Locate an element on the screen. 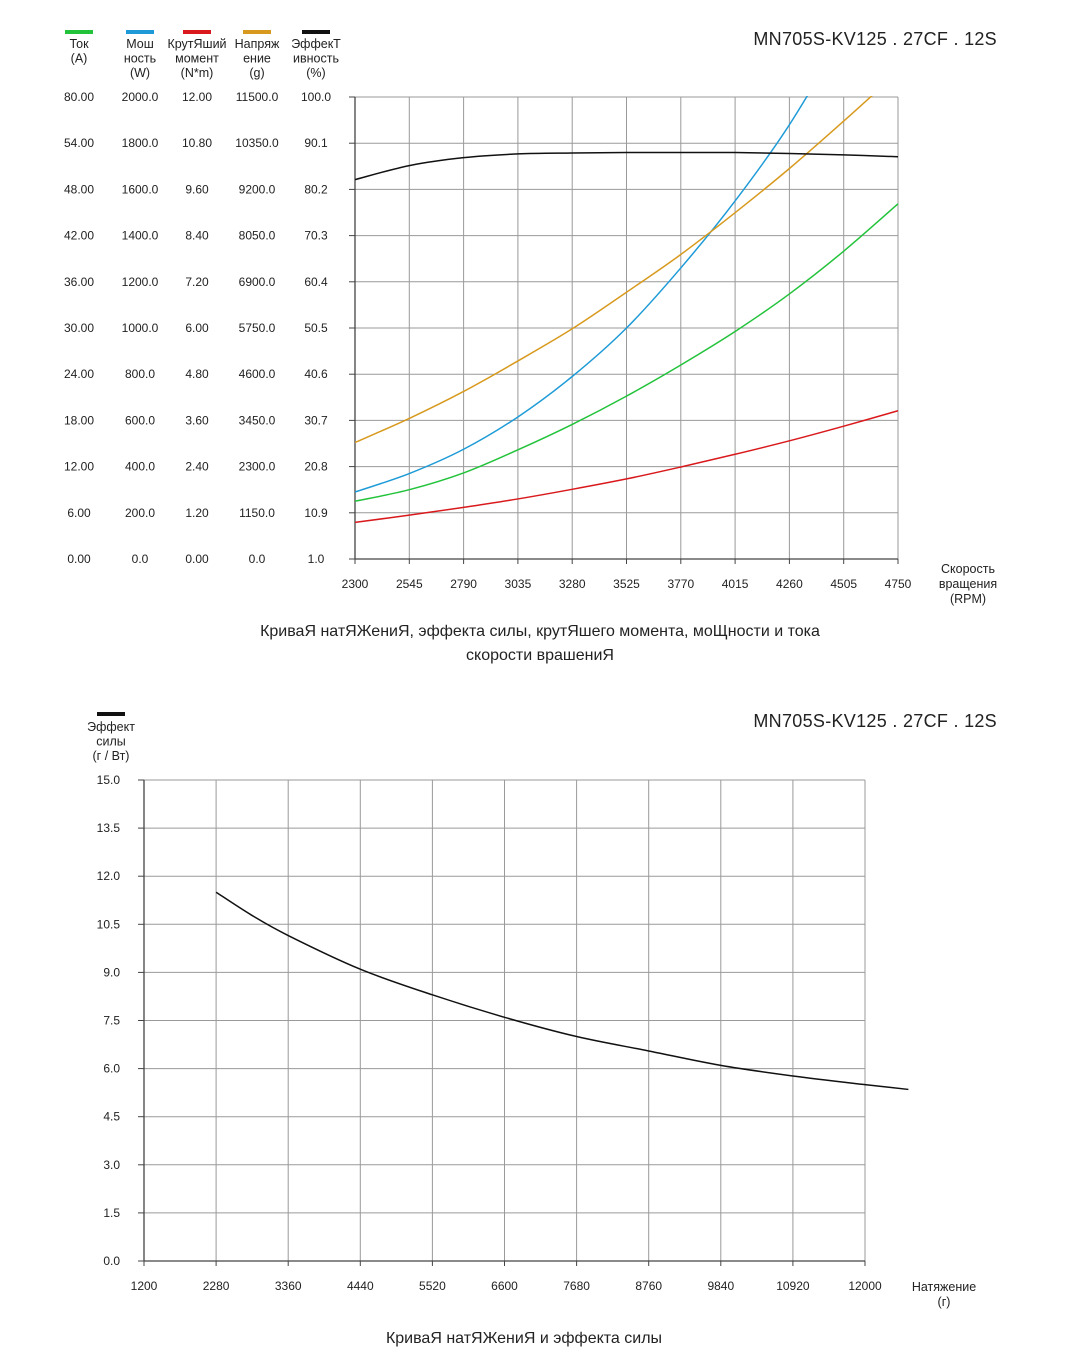 The width and height of the screenshot is (1076, 1372). chart1-series-line-torque is located at coordinates (627, 467).